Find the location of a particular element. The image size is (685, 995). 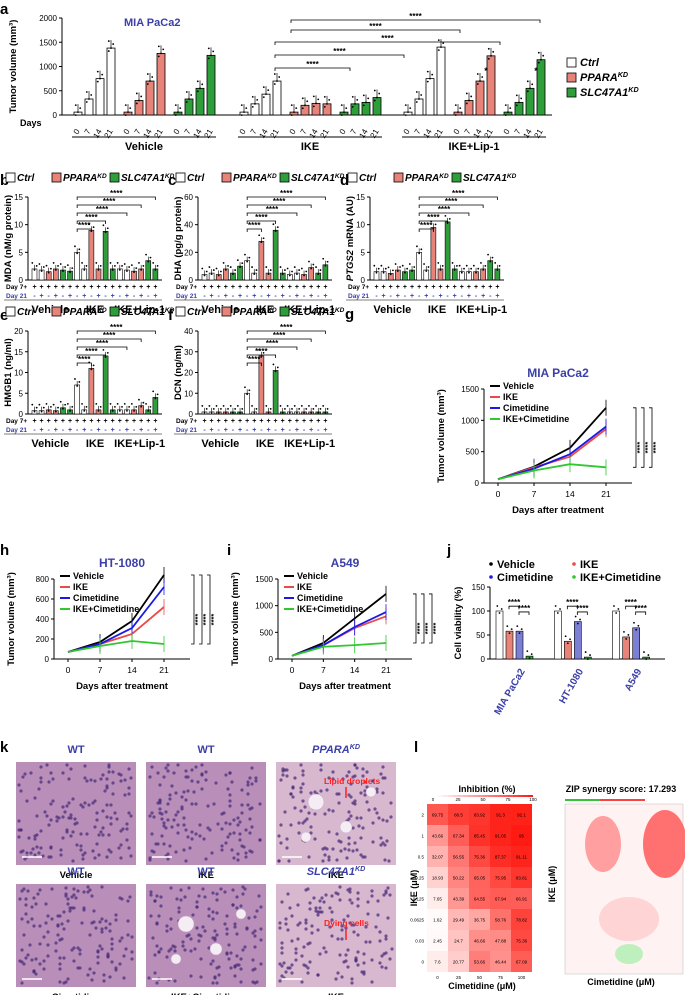

panel-g-bracket is located at coordinates (643, 437).